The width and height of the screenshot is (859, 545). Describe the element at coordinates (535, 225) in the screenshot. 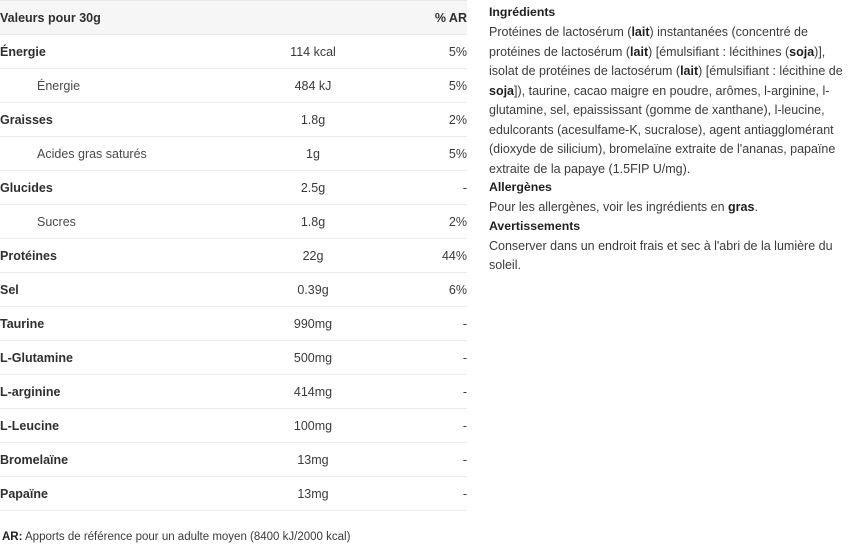

I see `warnings-heading: Avertissements` at that location.